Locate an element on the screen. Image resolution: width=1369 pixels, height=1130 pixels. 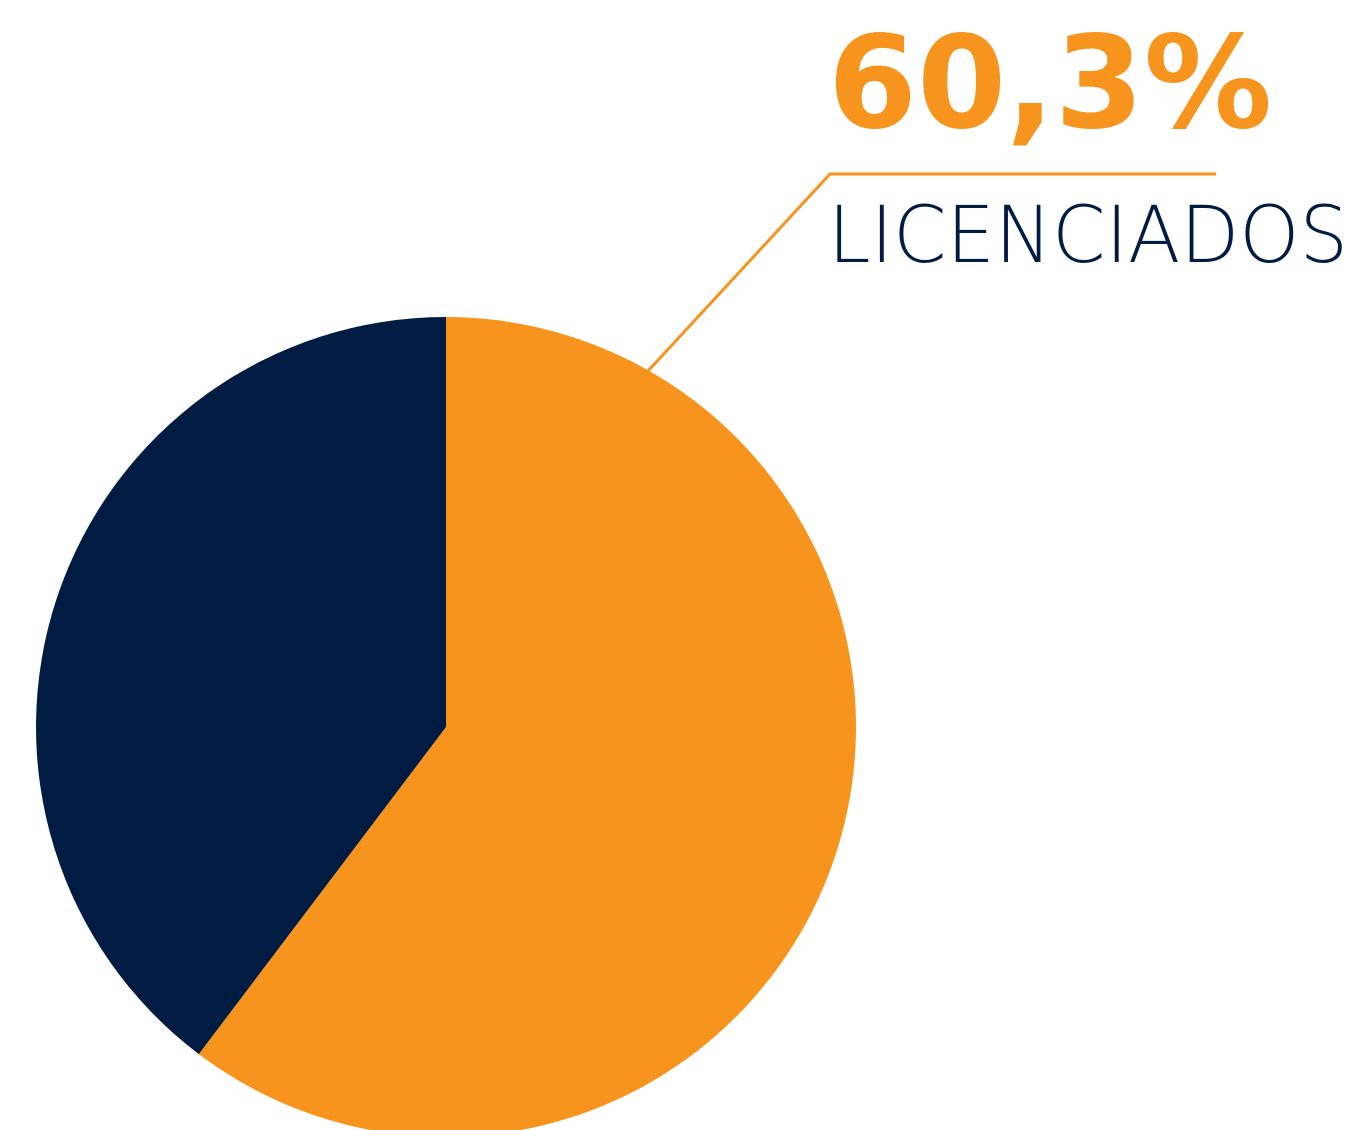
leader-line is located at coordinates (931, 272).